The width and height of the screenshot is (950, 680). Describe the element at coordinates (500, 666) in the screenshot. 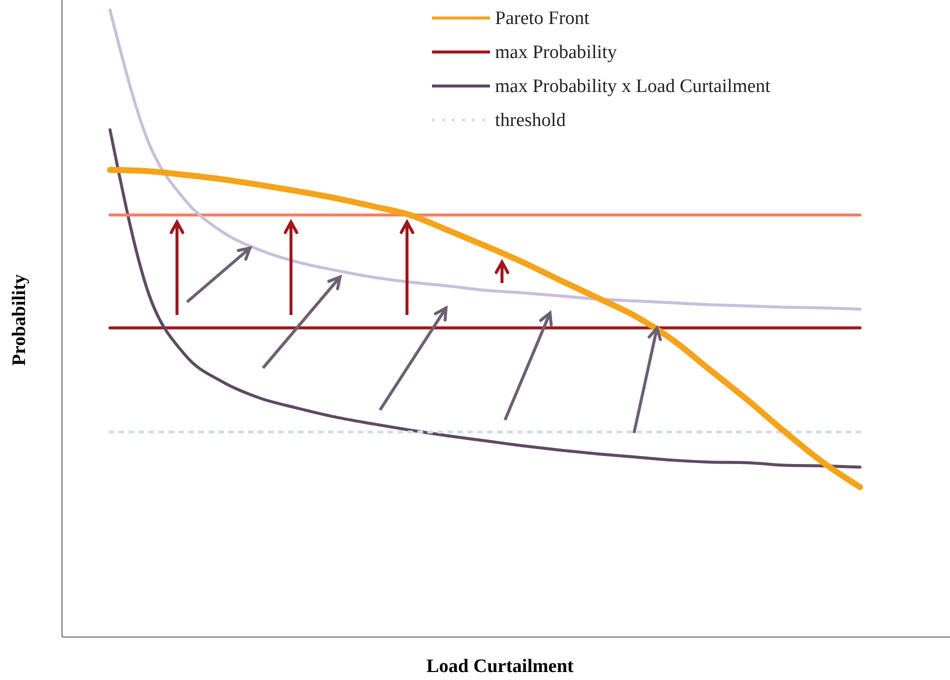

I see `x-axis-title: Load Curtailment` at that location.